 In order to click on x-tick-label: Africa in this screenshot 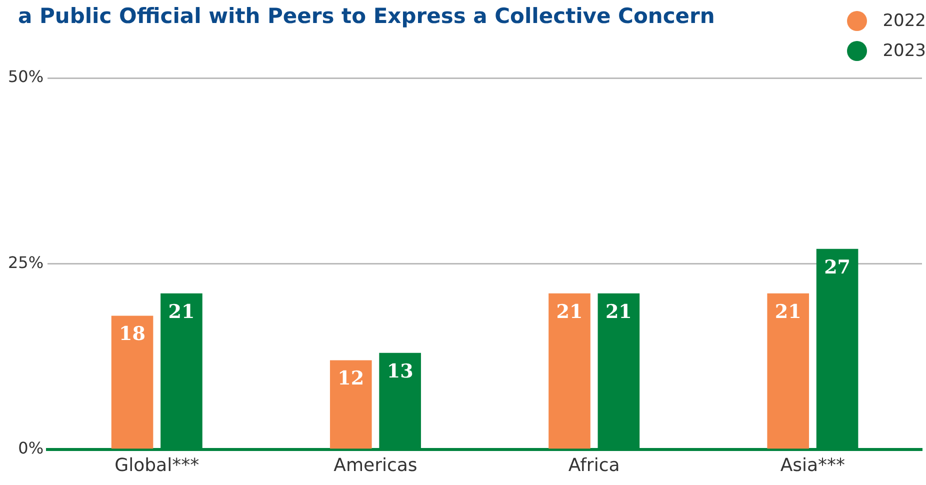, I will do `click(594, 465)`.